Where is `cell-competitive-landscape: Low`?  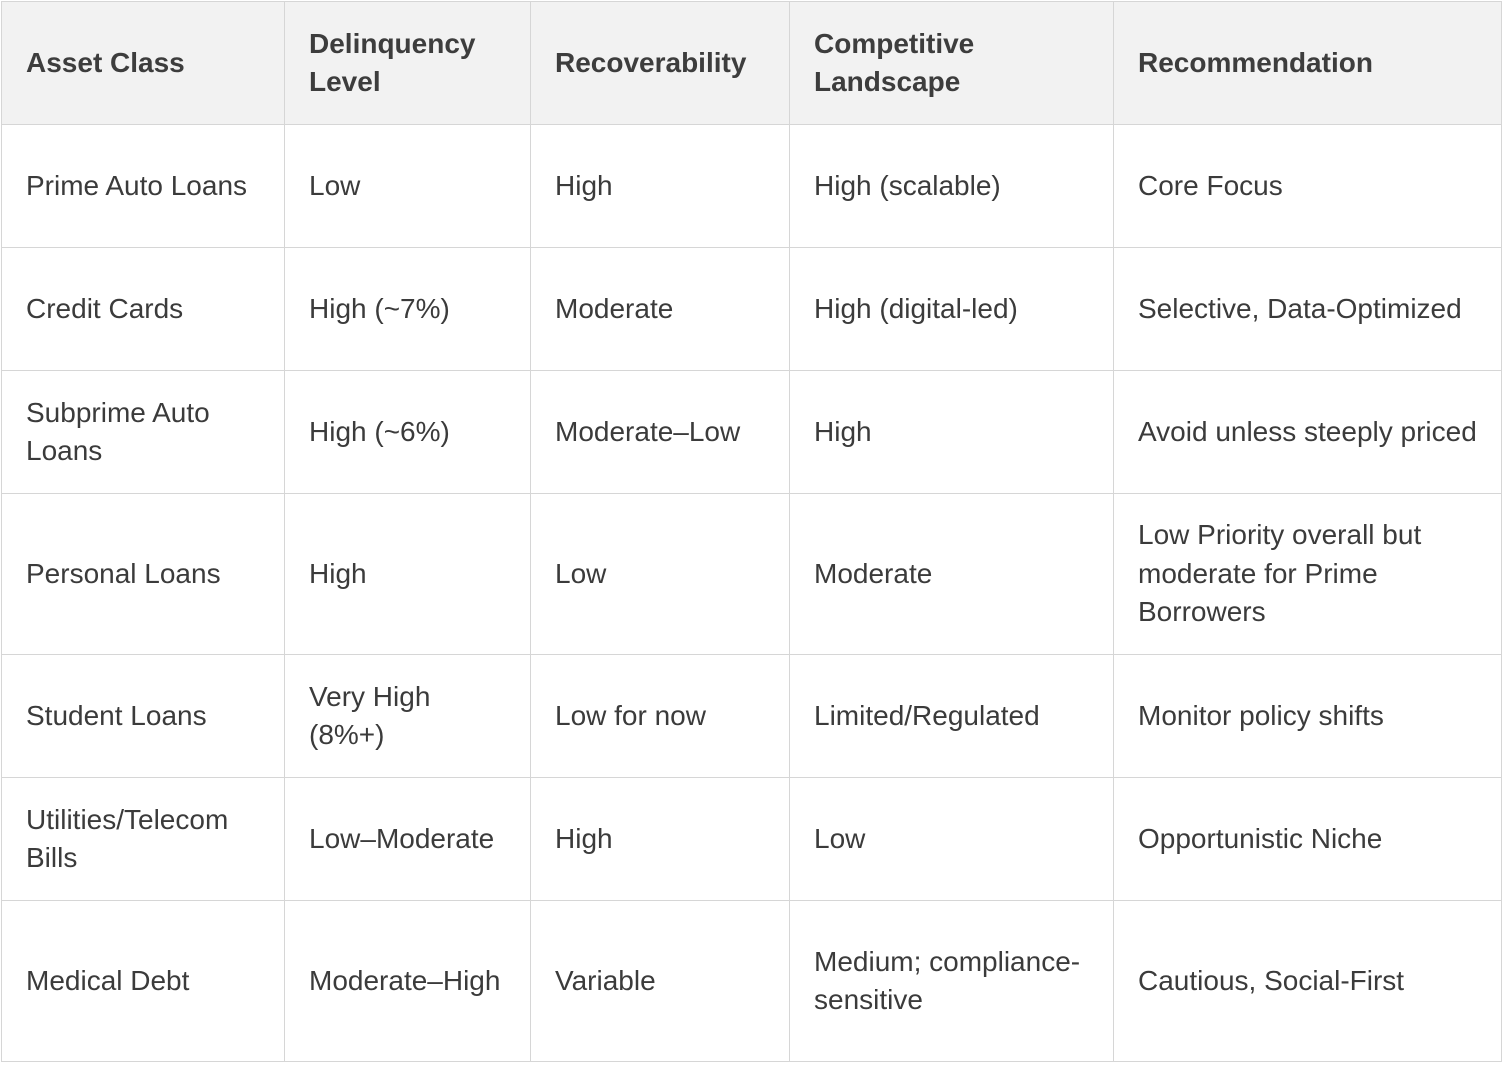 cell-competitive-landscape: Low is located at coordinates (951, 839).